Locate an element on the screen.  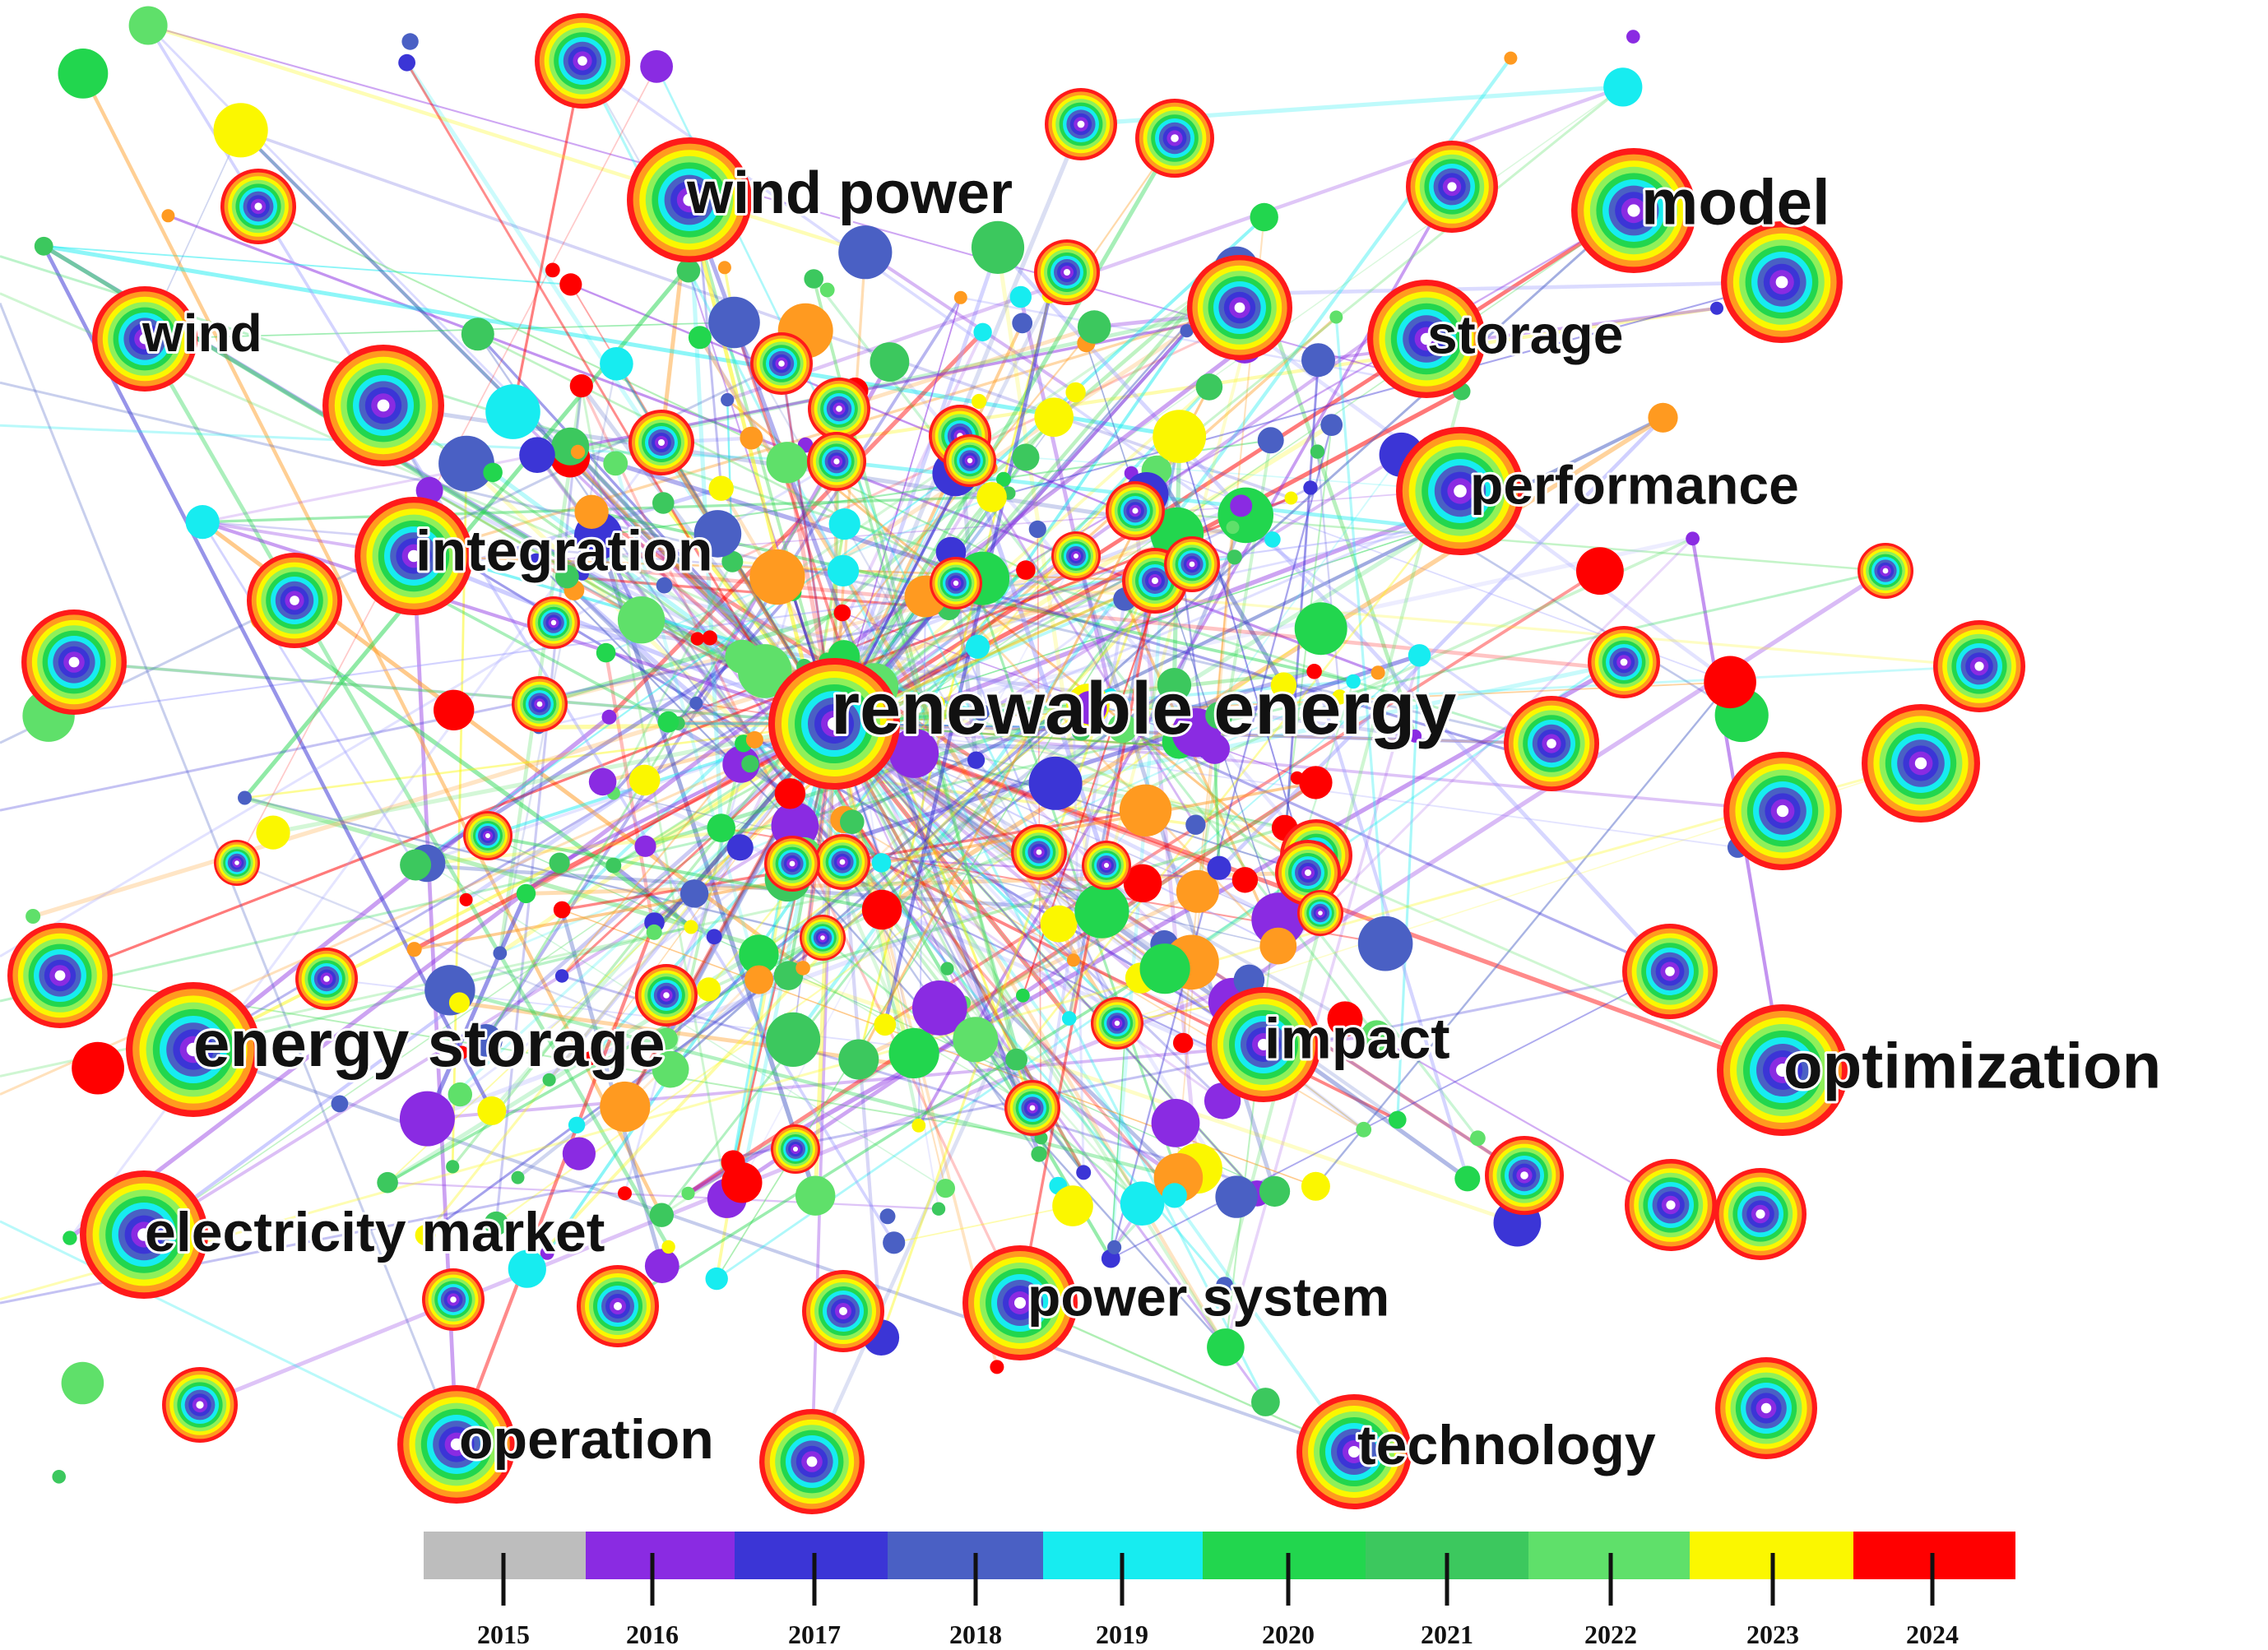
technology-label: technology is located at coordinates (1506, 1445).